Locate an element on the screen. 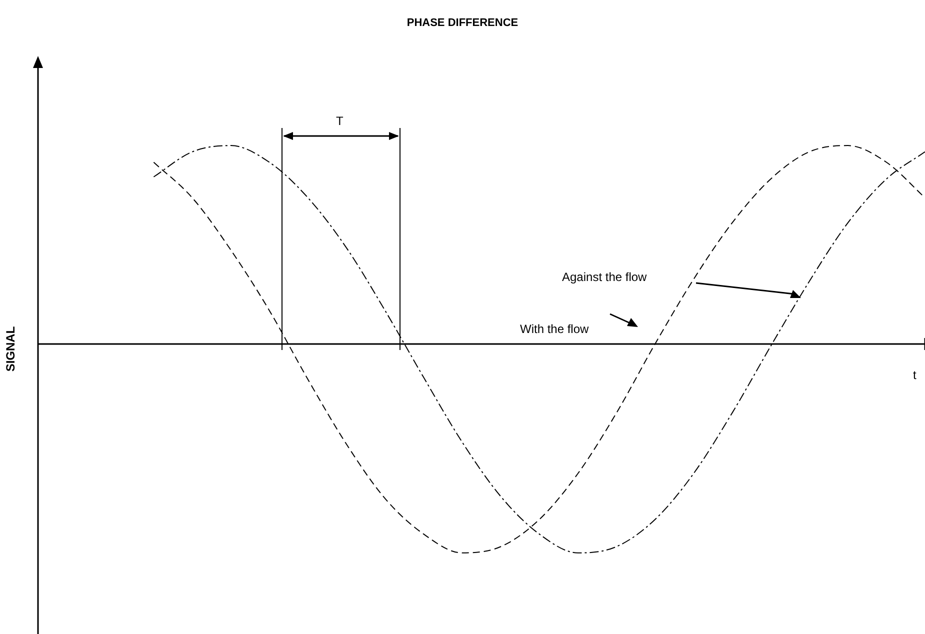  annotation: With the flow is located at coordinates (554, 329).